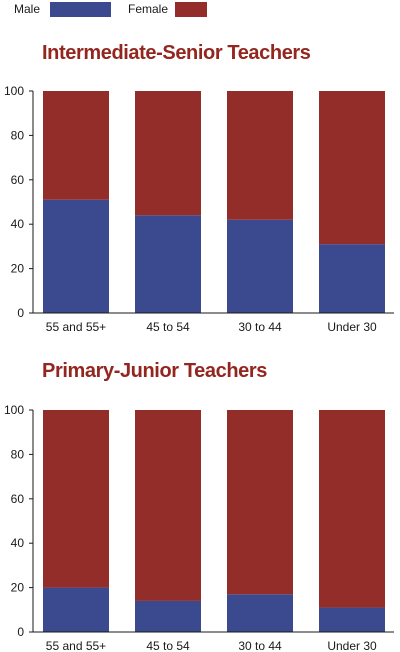  I want to click on legend: Male Female, so click(110, 9).